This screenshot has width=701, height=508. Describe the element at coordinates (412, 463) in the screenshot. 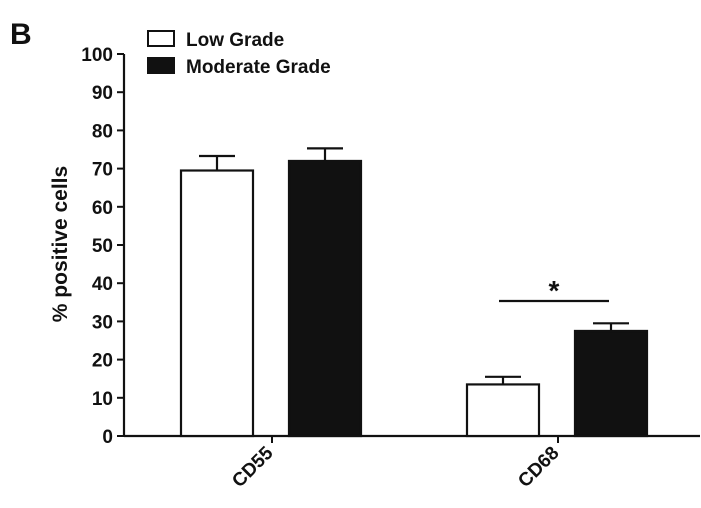

I see `x-axis: CD55 CD68` at that location.